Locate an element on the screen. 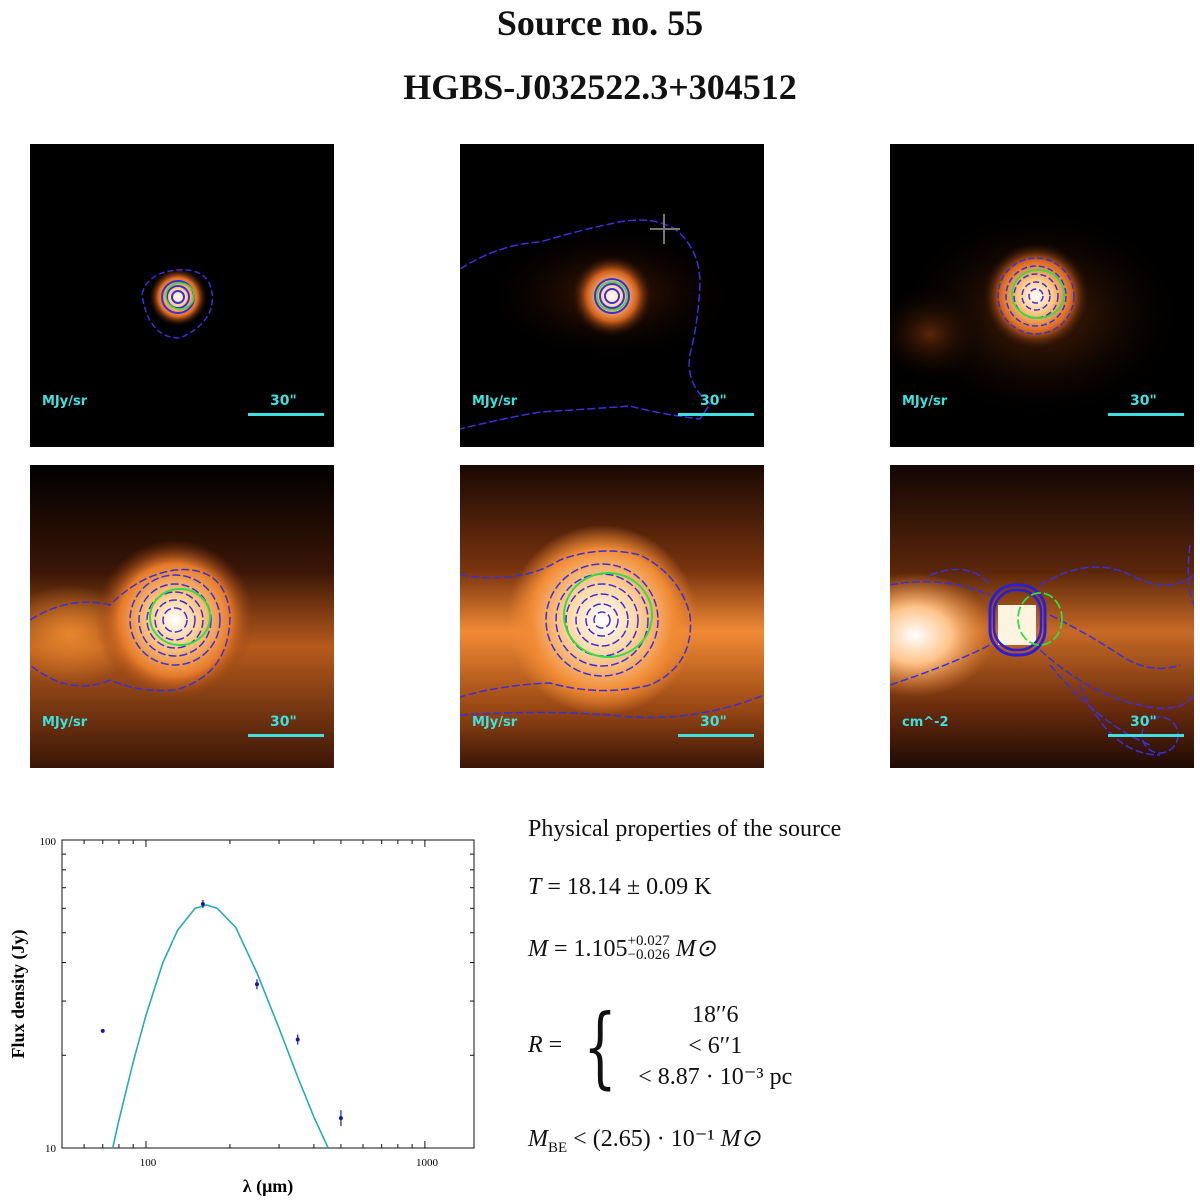 This screenshot has height=1201, width=1200. radius-value-deconvolved: 18′′6 is located at coordinates (715, 1015).